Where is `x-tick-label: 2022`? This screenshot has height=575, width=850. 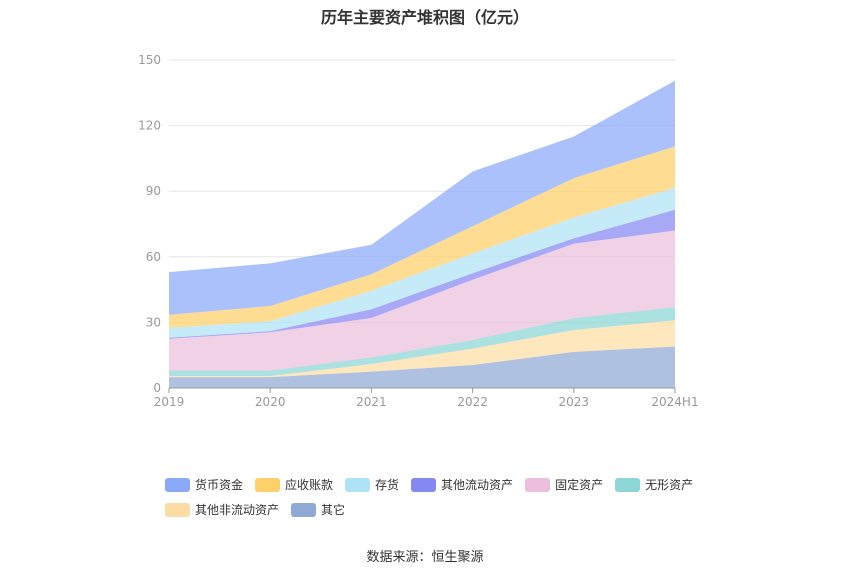
x-tick-label: 2022 is located at coordinates (472, 402).